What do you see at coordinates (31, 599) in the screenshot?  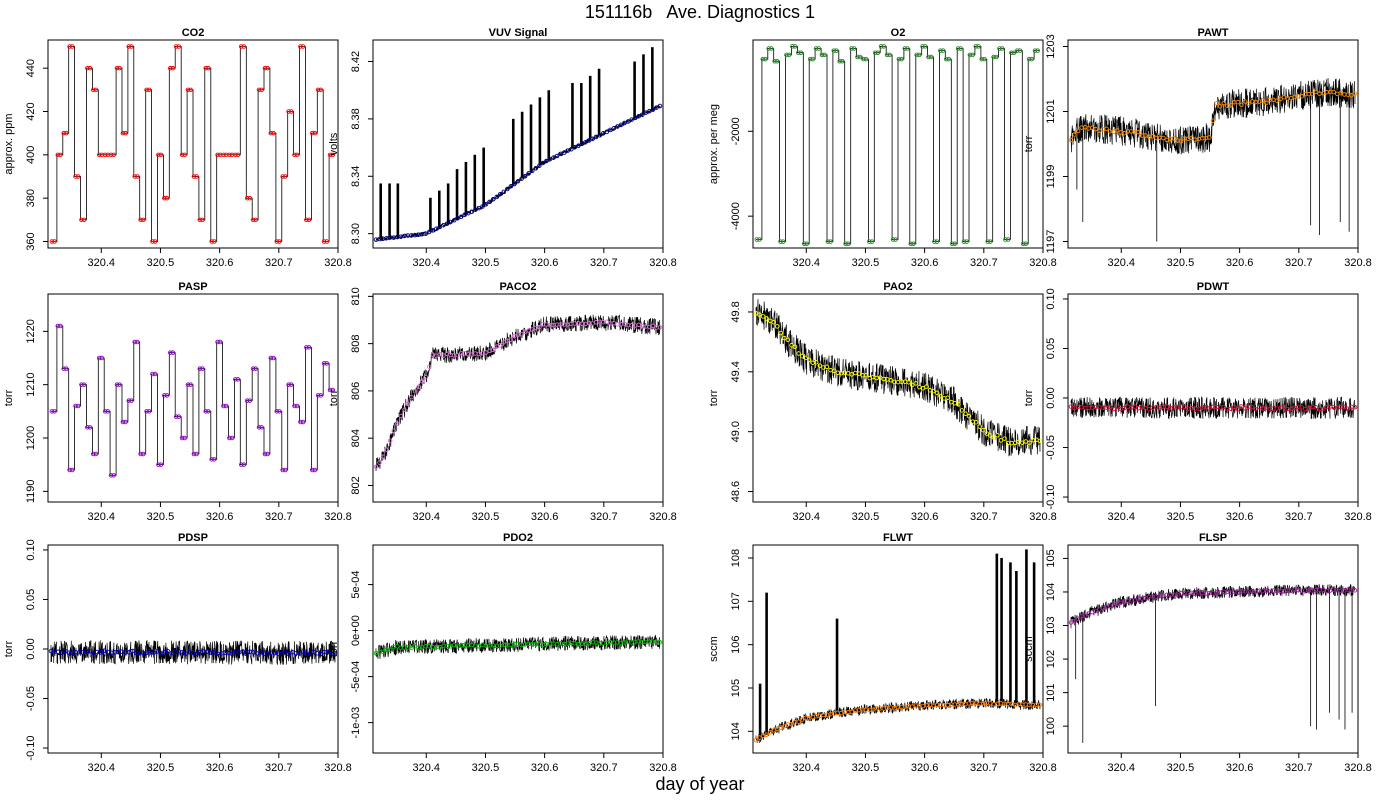 I see `y-tick-label: 0.05` at bounding box center [31, 599].